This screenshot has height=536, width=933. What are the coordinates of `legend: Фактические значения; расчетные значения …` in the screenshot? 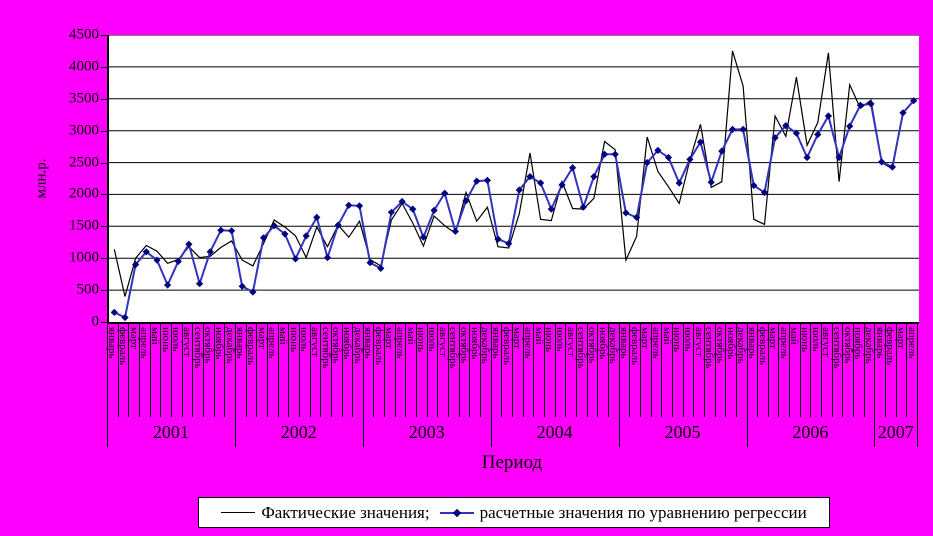 It's located at (514, 512).